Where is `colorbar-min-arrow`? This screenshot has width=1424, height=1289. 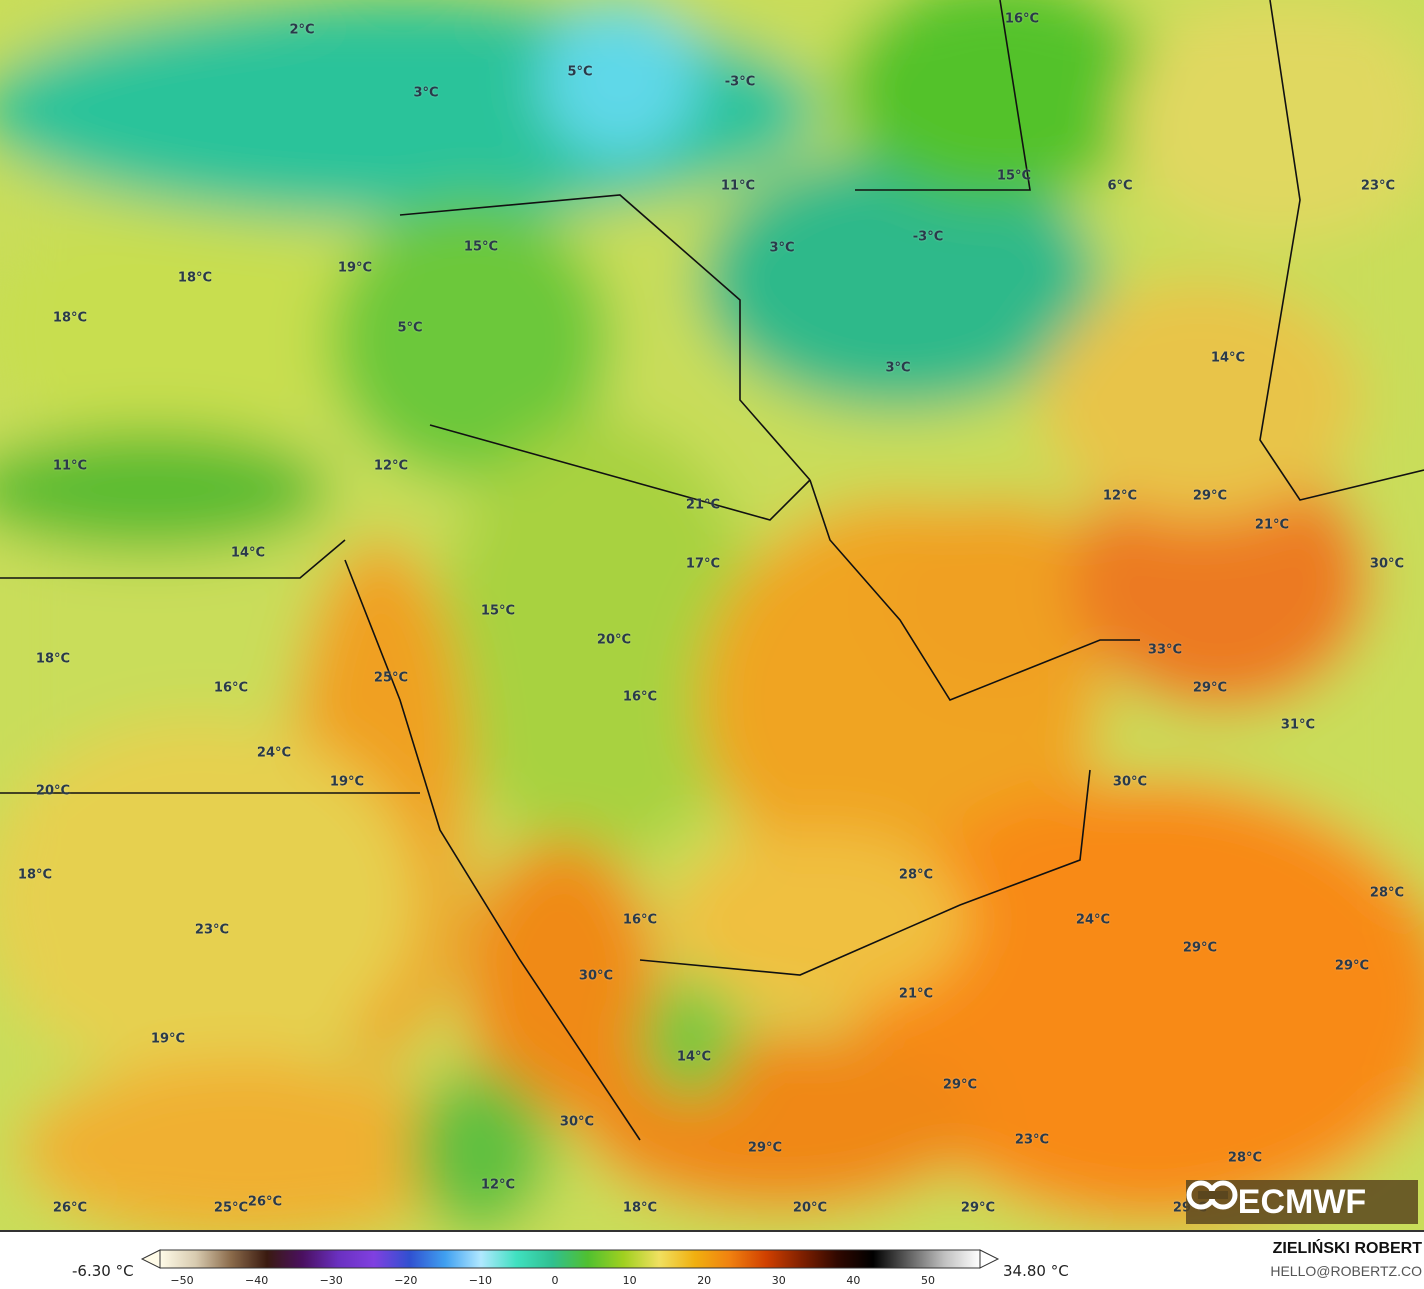 colorbar-min-arrow is located at coordinates (150, 1259).